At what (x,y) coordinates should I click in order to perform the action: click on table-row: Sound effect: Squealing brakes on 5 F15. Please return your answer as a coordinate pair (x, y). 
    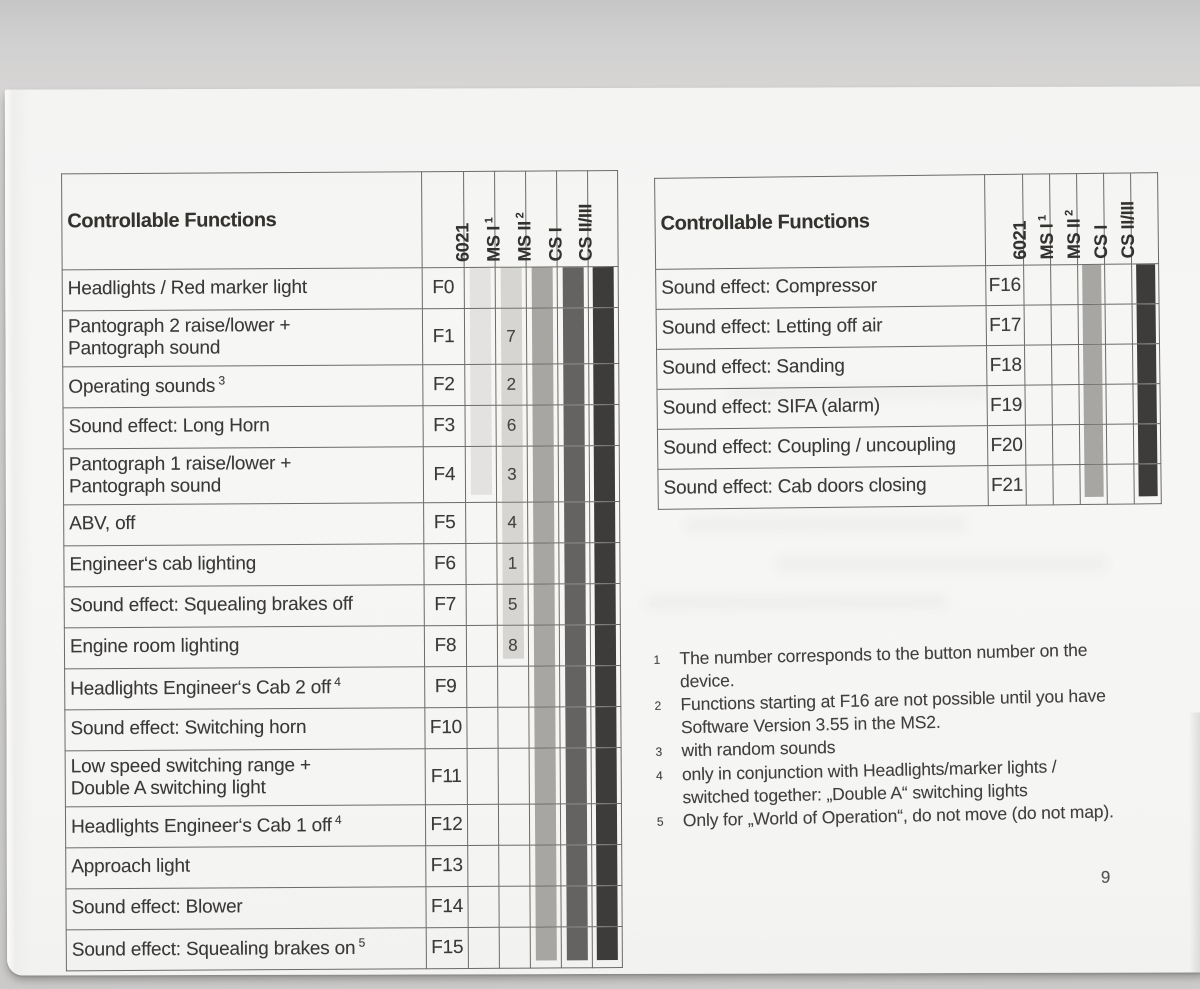
    Looking at the image, I should click on (344, 948).